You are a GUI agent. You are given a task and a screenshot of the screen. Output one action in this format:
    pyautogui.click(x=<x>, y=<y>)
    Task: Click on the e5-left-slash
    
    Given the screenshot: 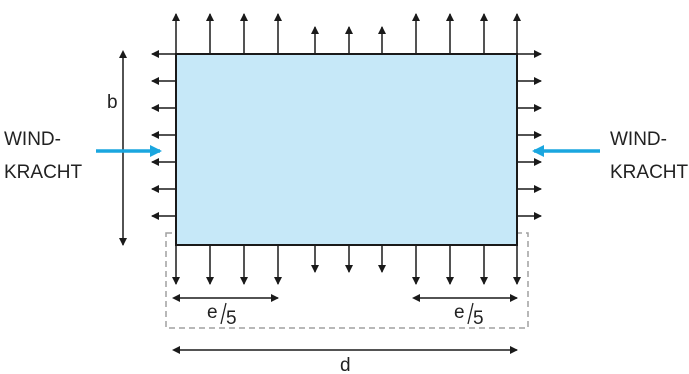 What is the action you would take?
    pyautogui.click(x=223, y=313)
    